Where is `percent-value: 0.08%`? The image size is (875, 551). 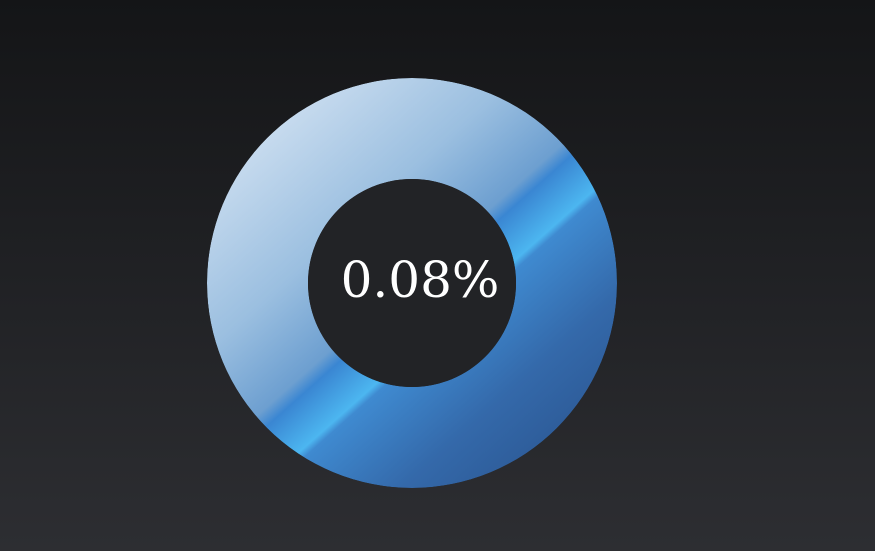
percent-value: 0.08% is located at coordinates (420, 280).